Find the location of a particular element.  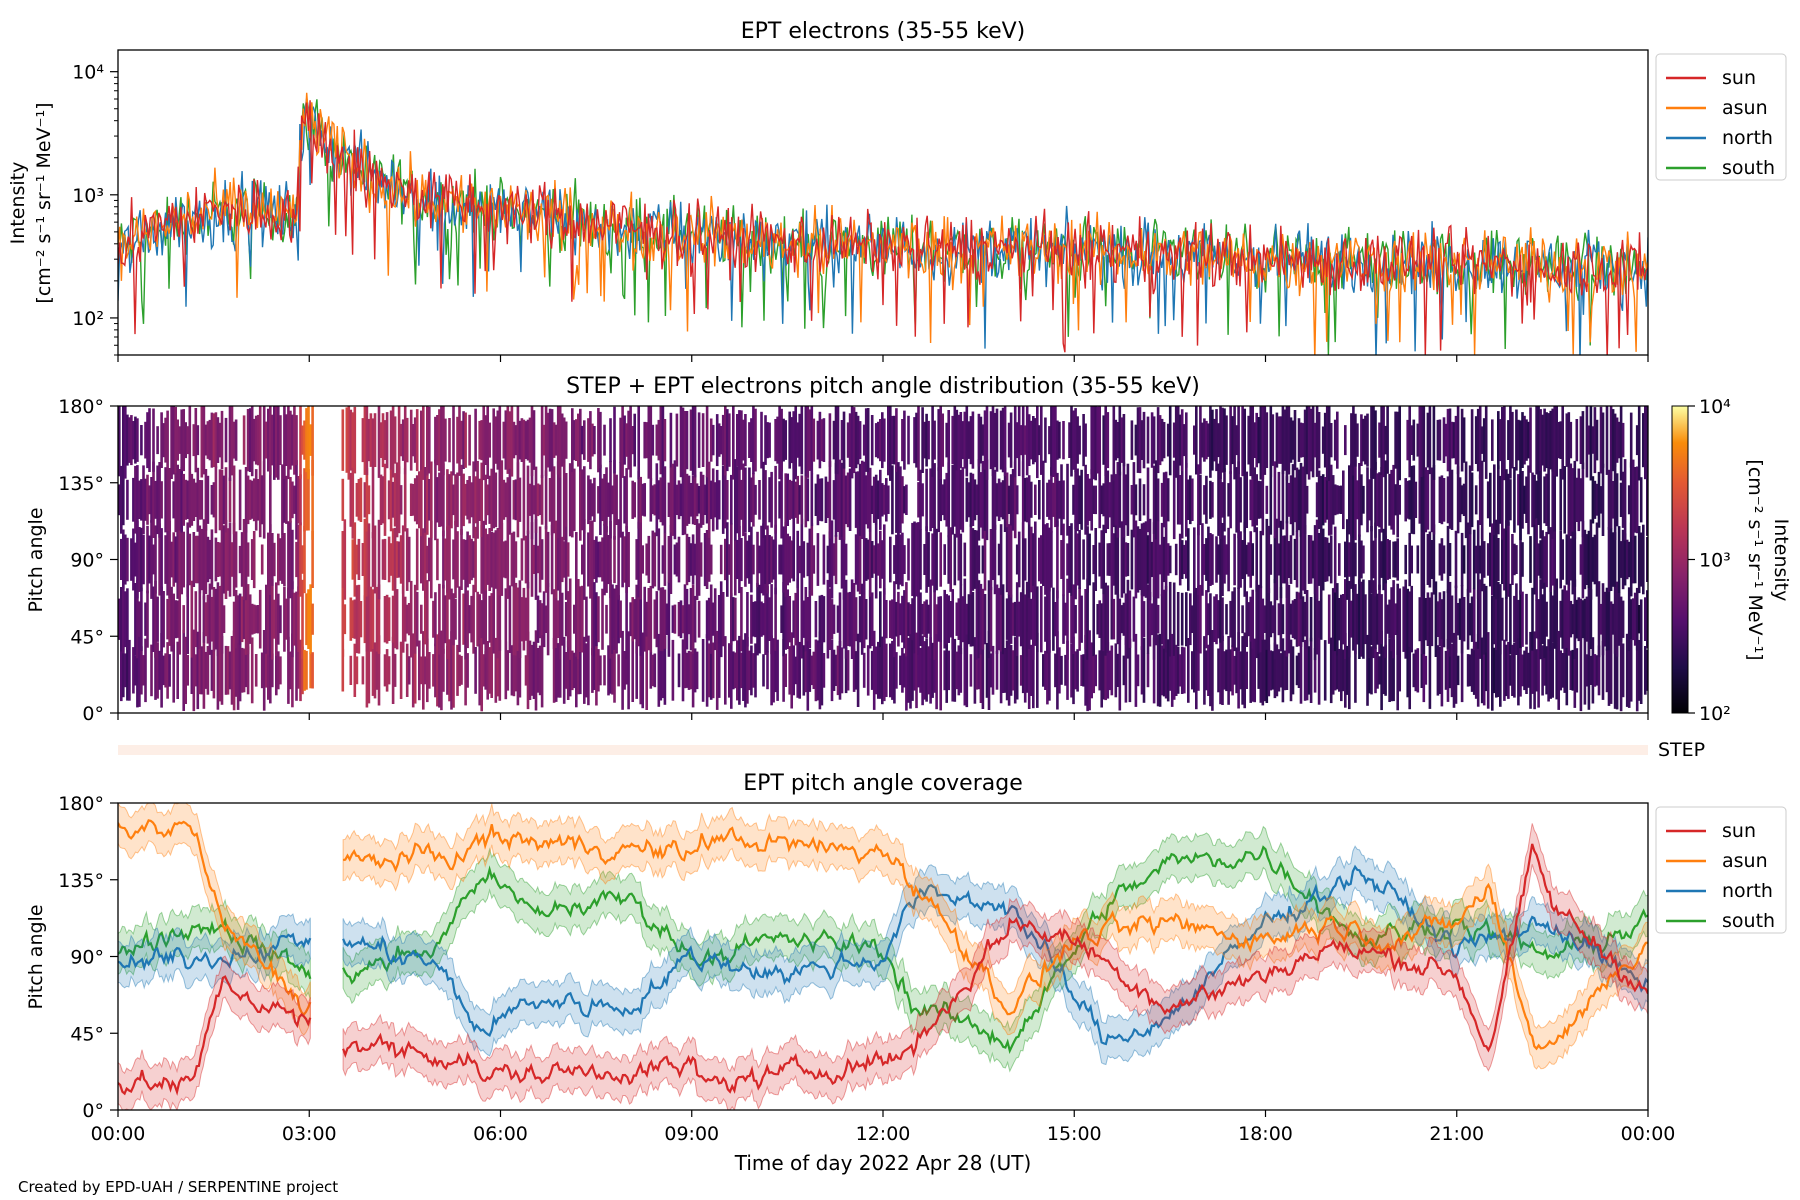

coverage-ytick-label: 45° is located at coordinates (87, 1034).